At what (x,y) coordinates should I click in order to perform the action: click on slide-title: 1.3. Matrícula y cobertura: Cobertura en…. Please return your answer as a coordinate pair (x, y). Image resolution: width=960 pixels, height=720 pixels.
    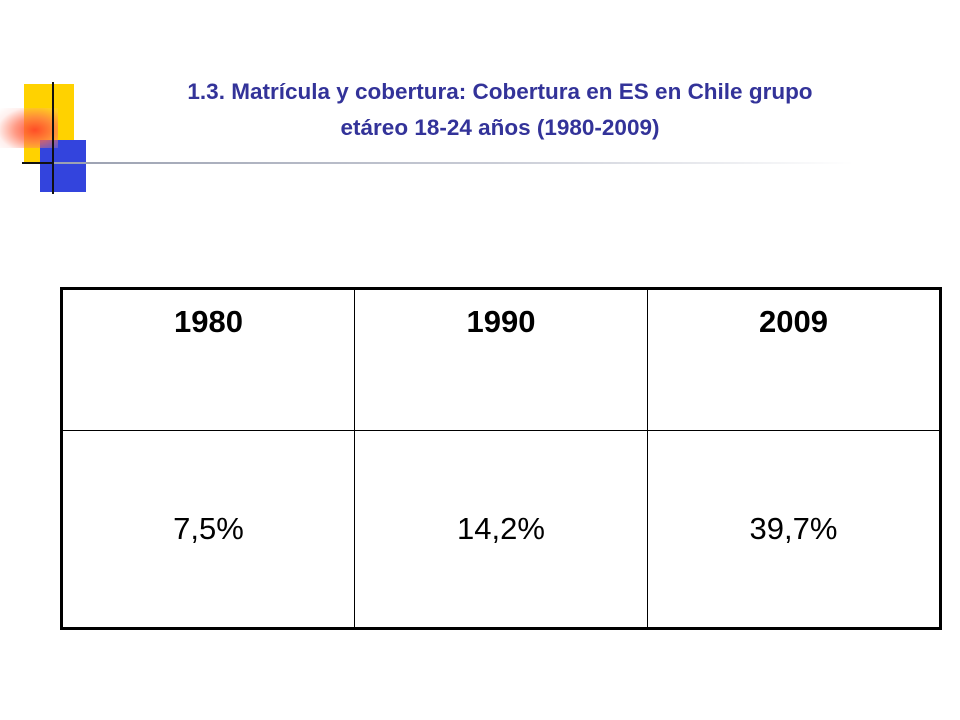
    Looking at the image, I should click on (500, 110).